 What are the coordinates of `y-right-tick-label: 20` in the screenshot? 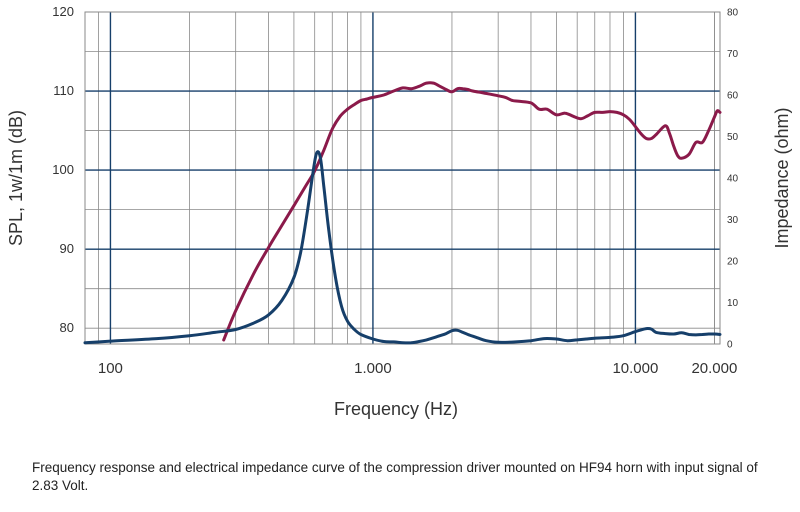 It's located at (733, 262).